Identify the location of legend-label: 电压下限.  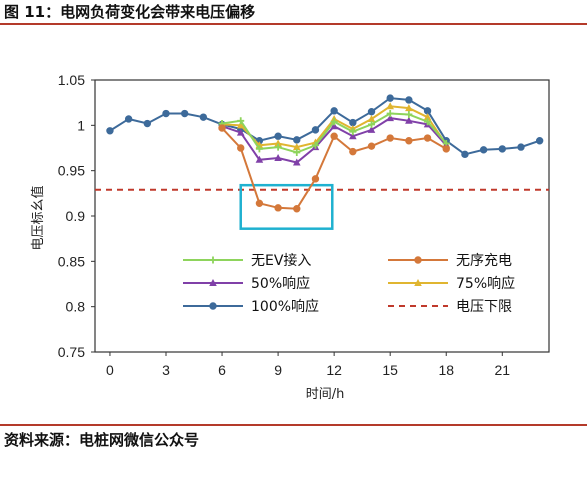
(484, 307).